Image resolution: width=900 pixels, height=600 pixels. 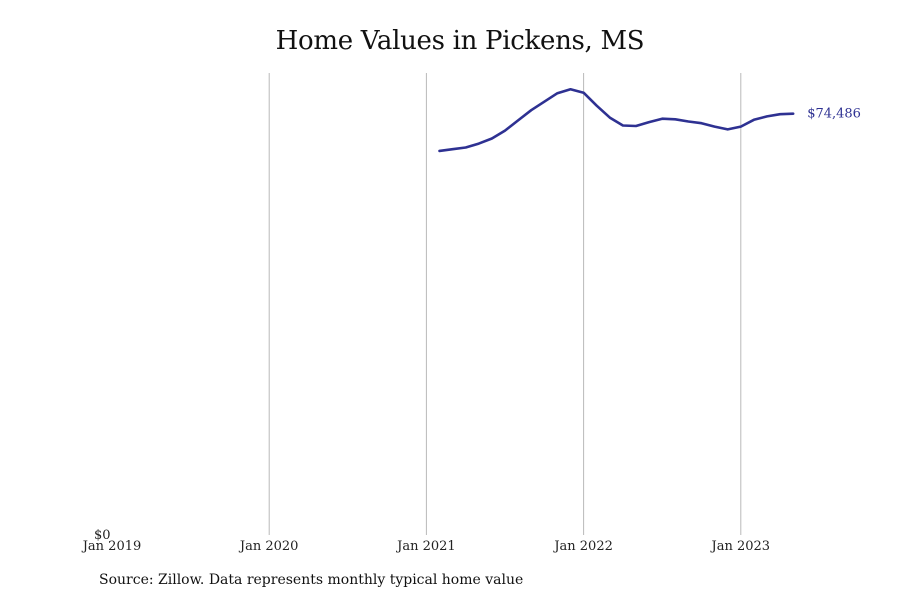 I want to click on series-line, so click(x=616, y=120).